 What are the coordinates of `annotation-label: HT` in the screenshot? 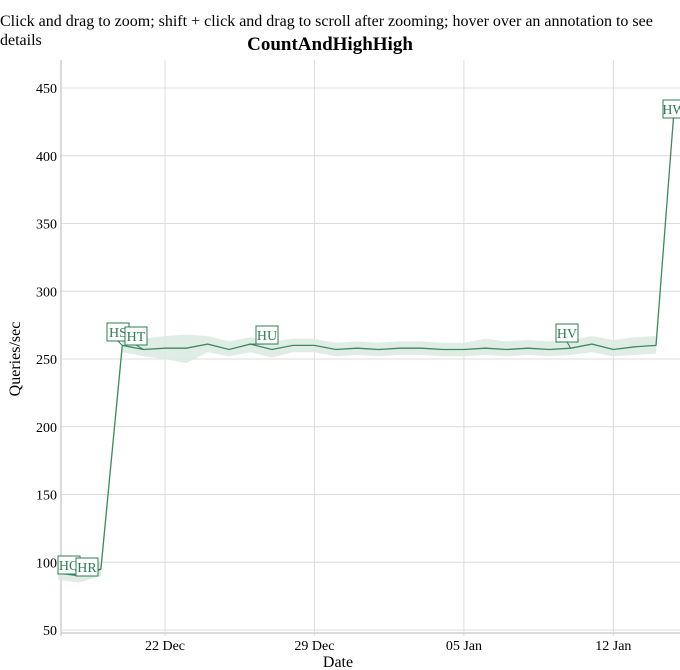 It's located at (136, 337).